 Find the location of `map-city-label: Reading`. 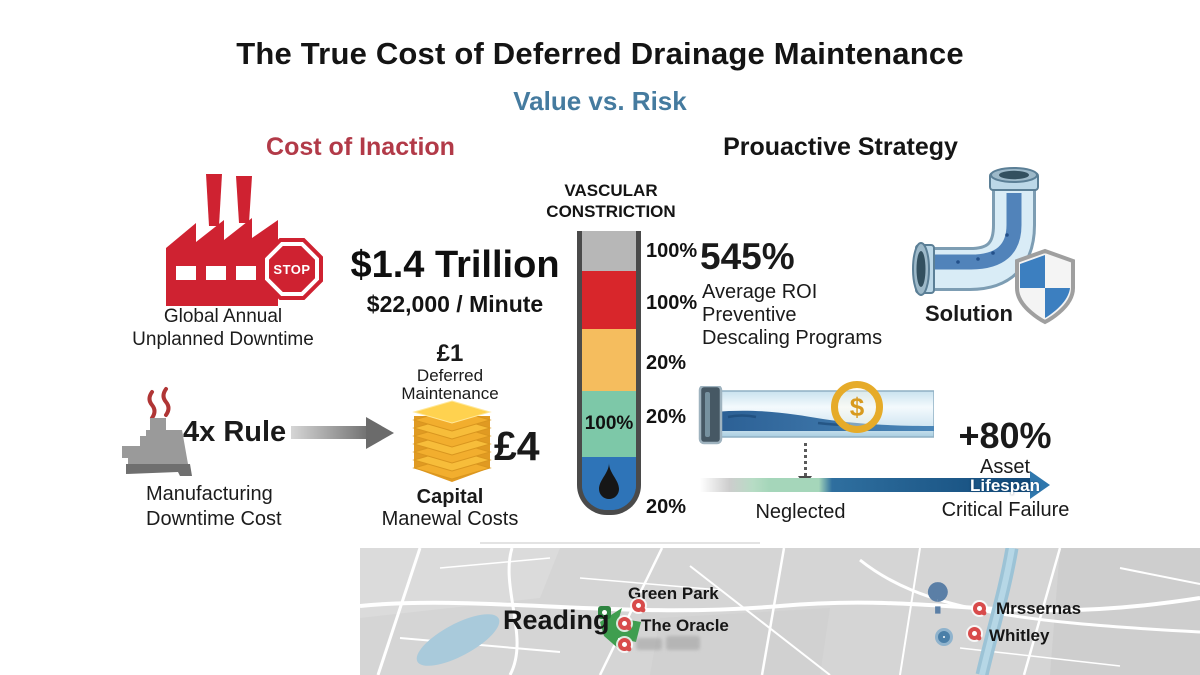

map-city-label: Reading is located at coordinates (556, 620).